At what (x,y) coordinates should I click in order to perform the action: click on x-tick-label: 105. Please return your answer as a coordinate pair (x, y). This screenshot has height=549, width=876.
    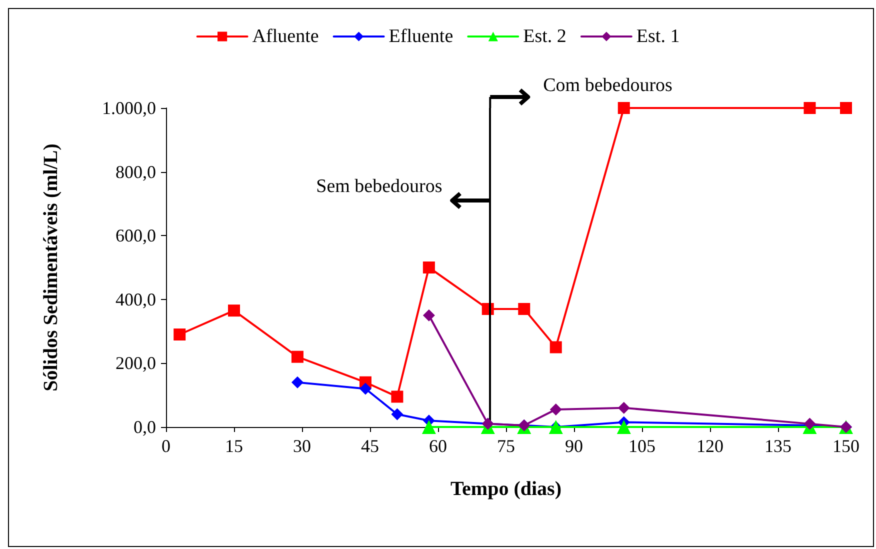
    Looking at the image, I should click on (642, 446).